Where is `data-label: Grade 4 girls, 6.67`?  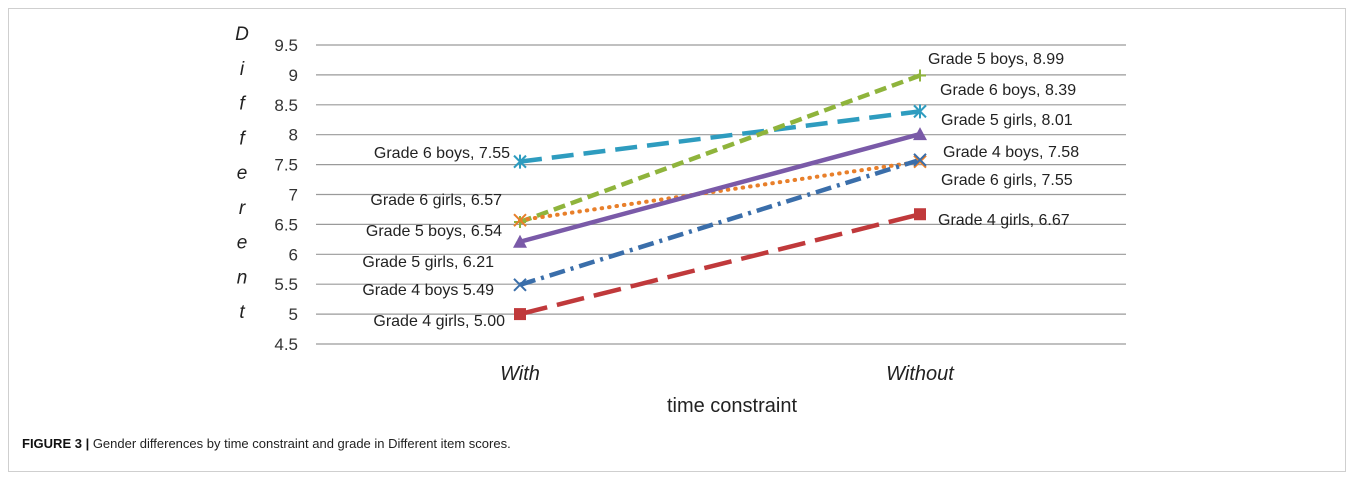 data-label: Grade 4 girls, 6.67 is located at coordinates (1004, 220).